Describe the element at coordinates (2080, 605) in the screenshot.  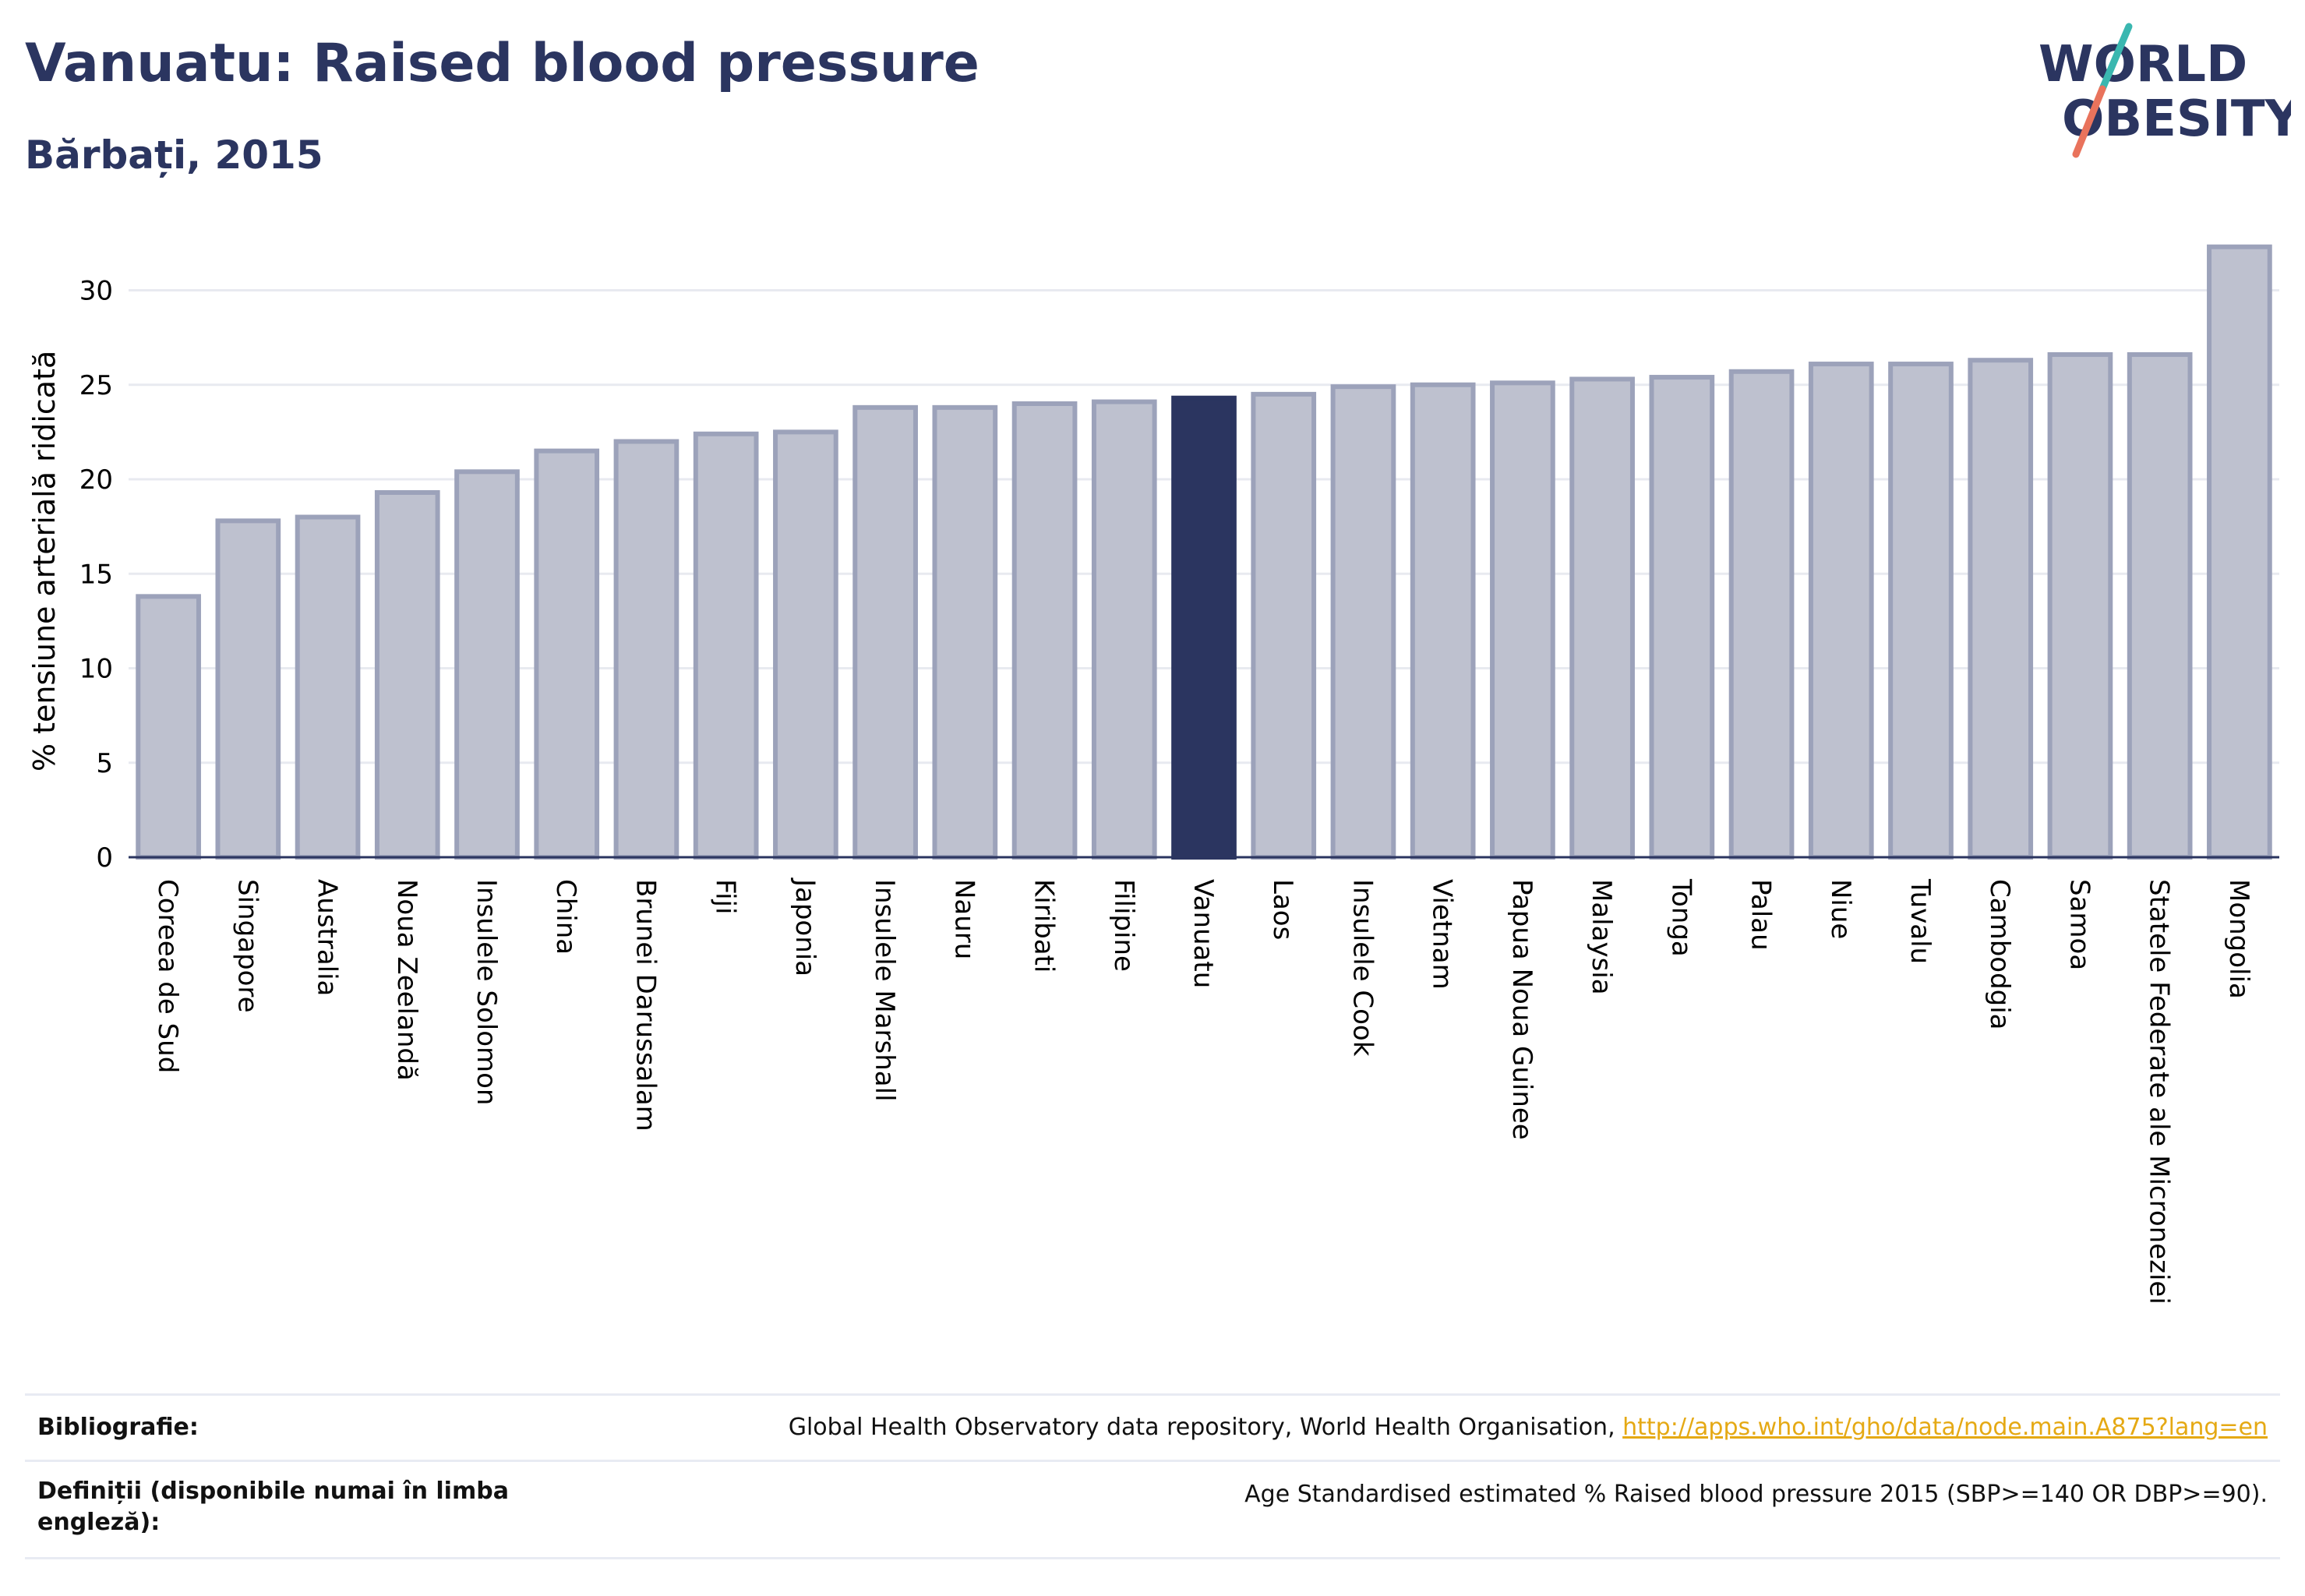
I see `bar-samoa` at that location.